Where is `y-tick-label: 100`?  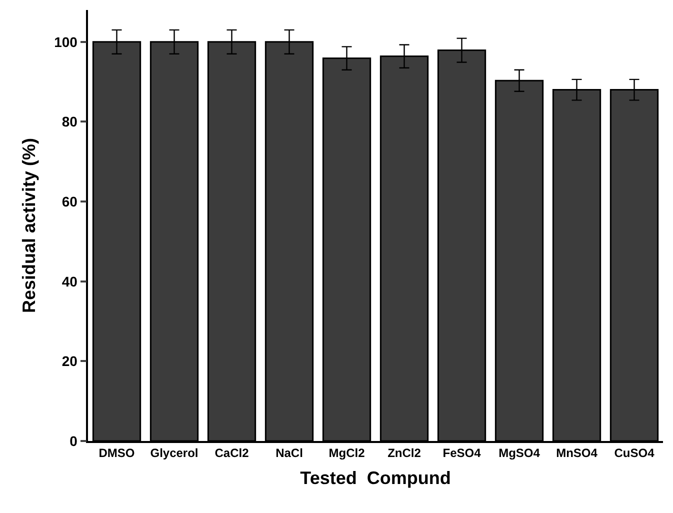
y-tick-label: 100 is located at coordinates (66, 42).